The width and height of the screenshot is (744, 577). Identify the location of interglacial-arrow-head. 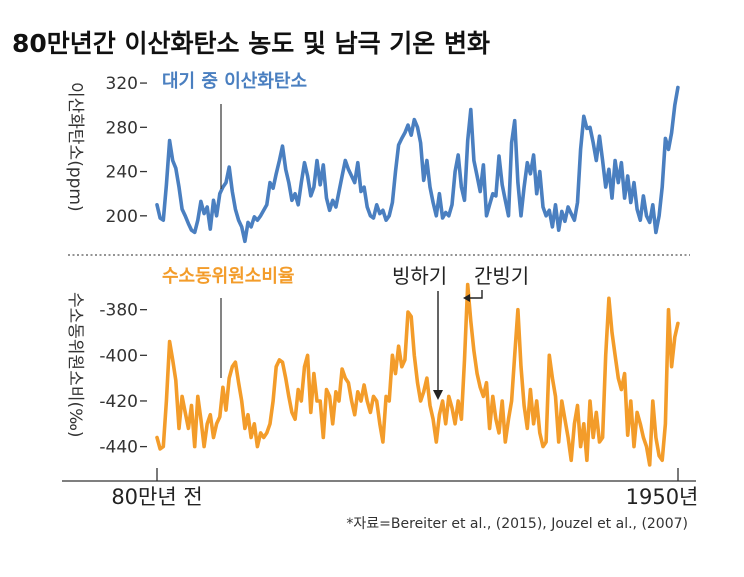
(466, 298).